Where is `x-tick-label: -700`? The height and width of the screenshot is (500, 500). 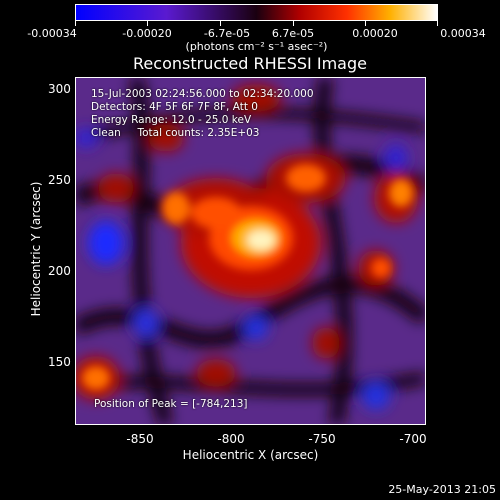 x-tick-label: -700 is located at coordinates (413, 439).